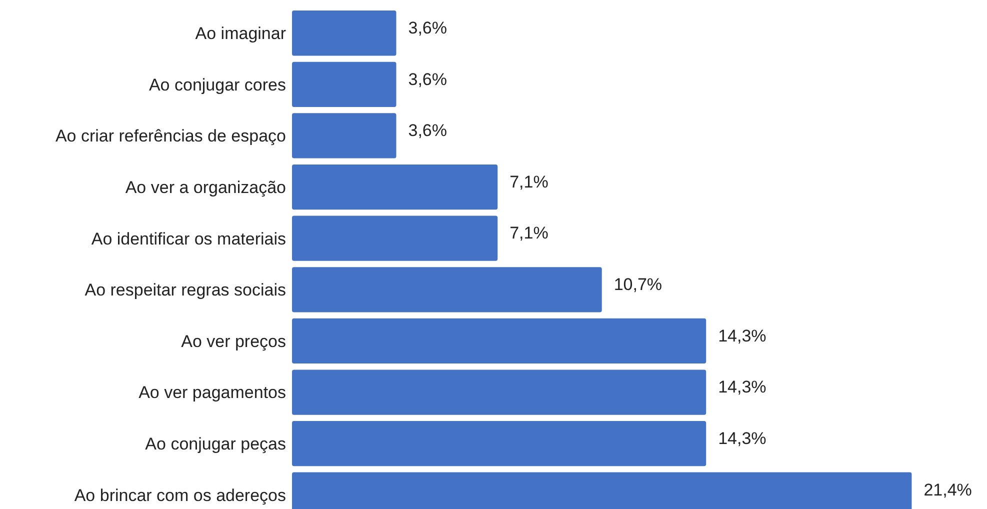 The width and height of the screenshot is (987, 509). I want to click on y-tick-label: Ao conjugar cores, so click(217, 84).